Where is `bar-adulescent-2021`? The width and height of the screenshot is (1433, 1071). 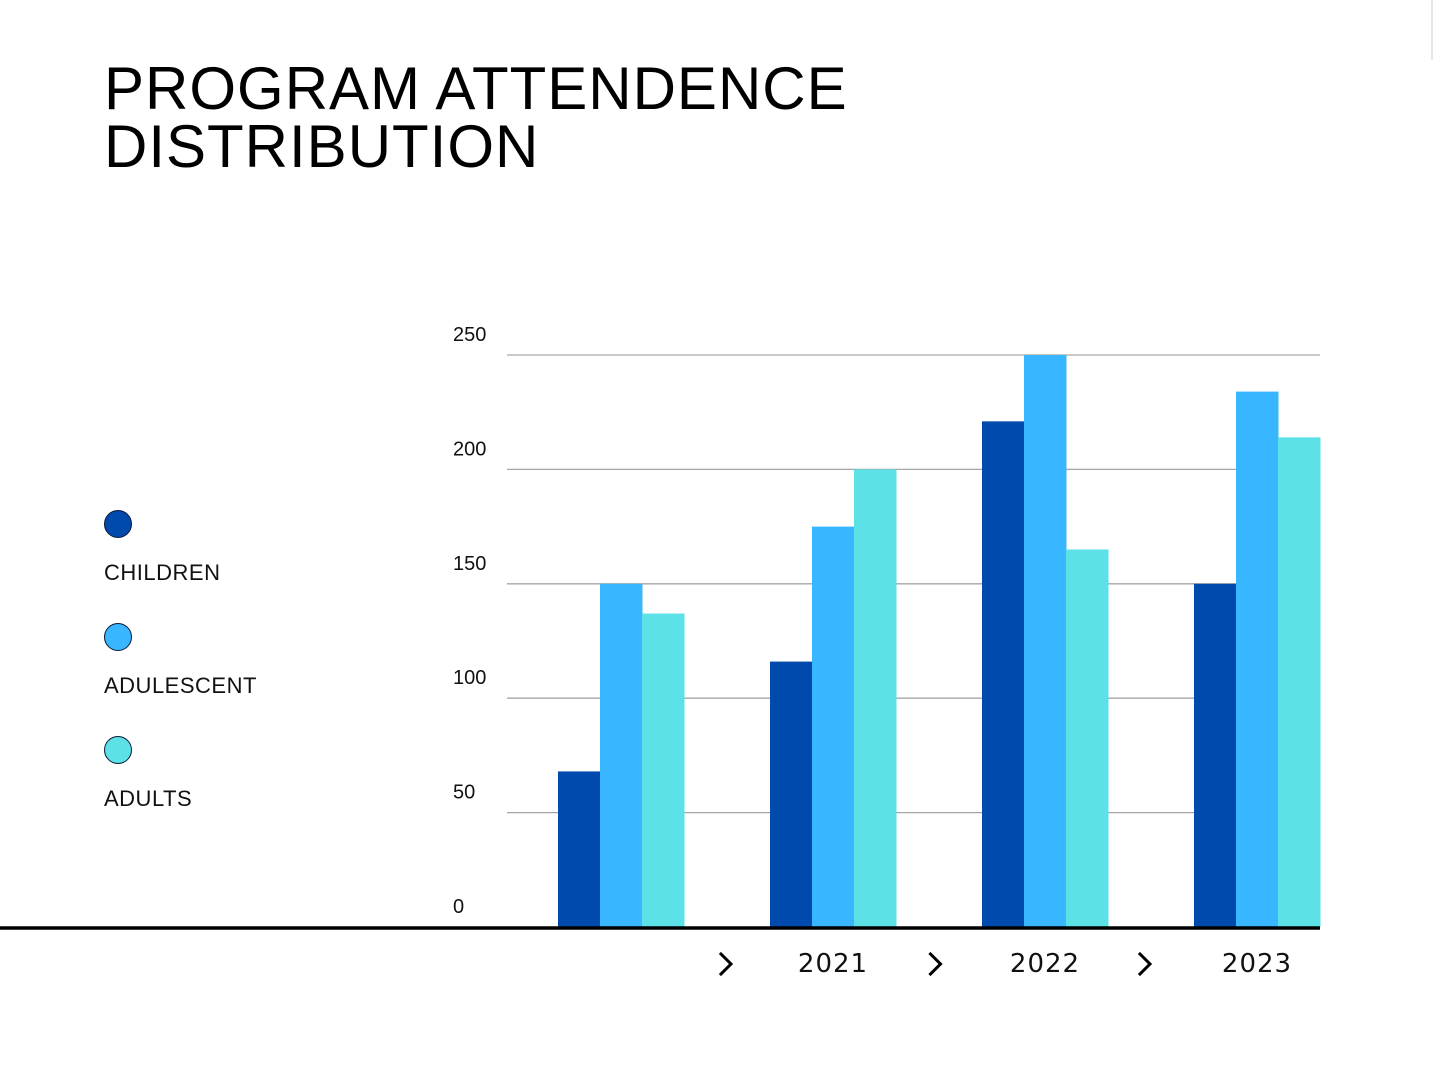 bar-adulescent-2021 is located at coordinates (833, 726).